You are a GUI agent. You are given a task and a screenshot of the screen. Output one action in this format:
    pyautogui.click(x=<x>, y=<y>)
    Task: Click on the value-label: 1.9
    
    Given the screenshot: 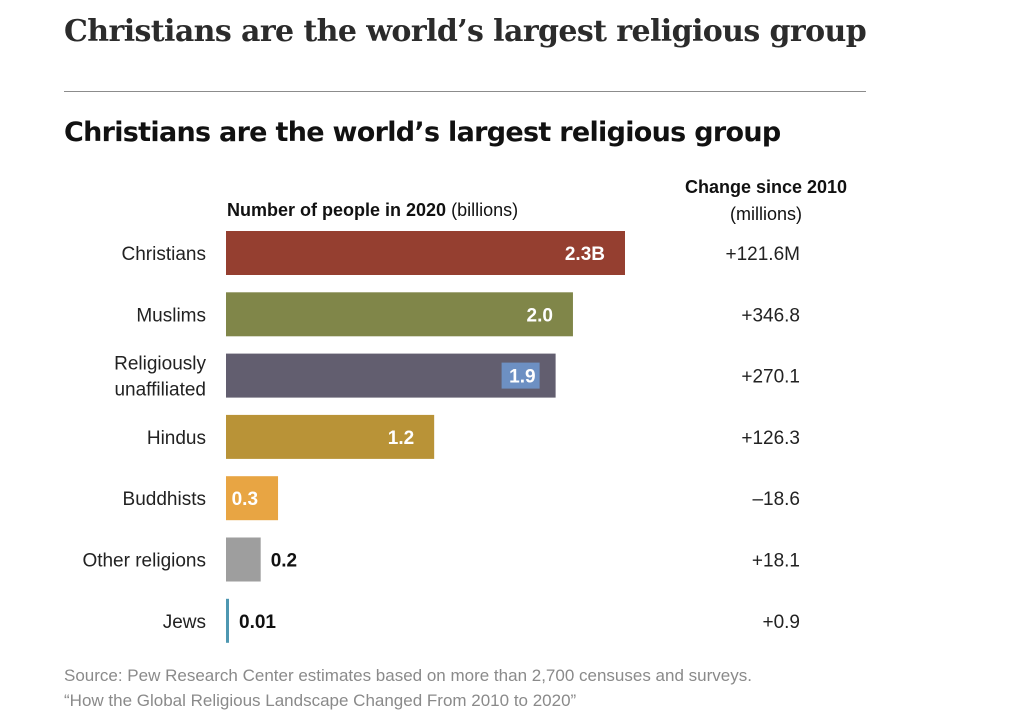 What is the action you would take?
    pyautogui.click(x=522, y=377)
    